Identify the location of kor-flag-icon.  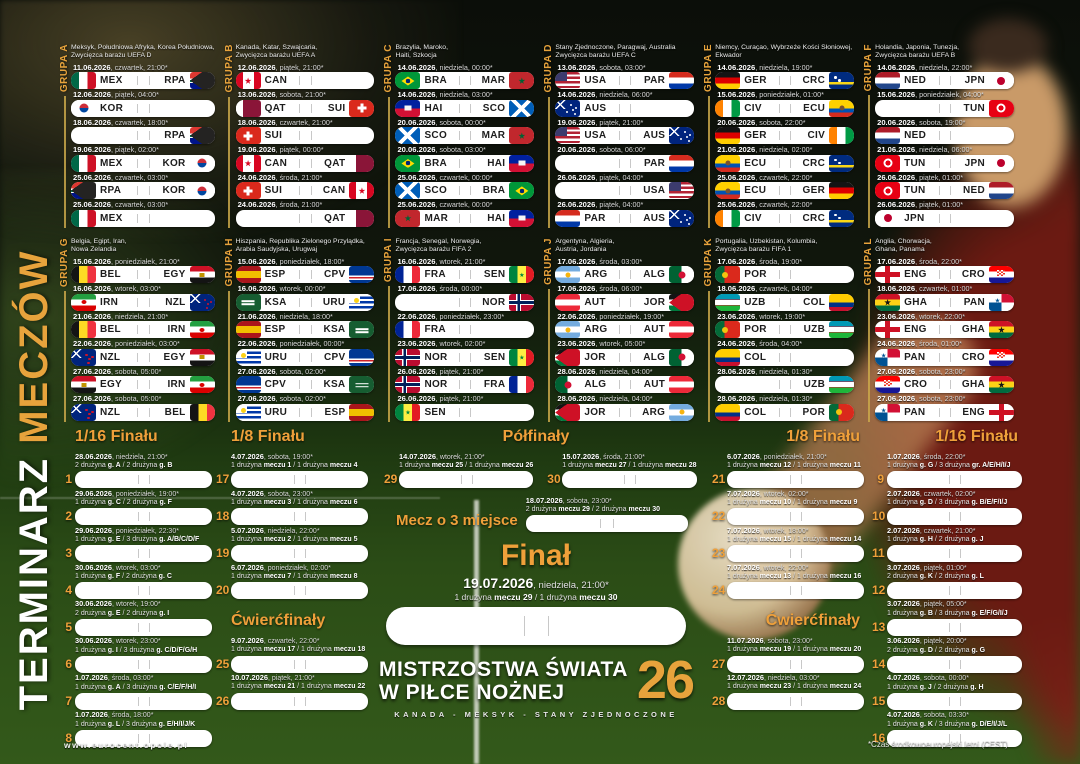
(83, 108).